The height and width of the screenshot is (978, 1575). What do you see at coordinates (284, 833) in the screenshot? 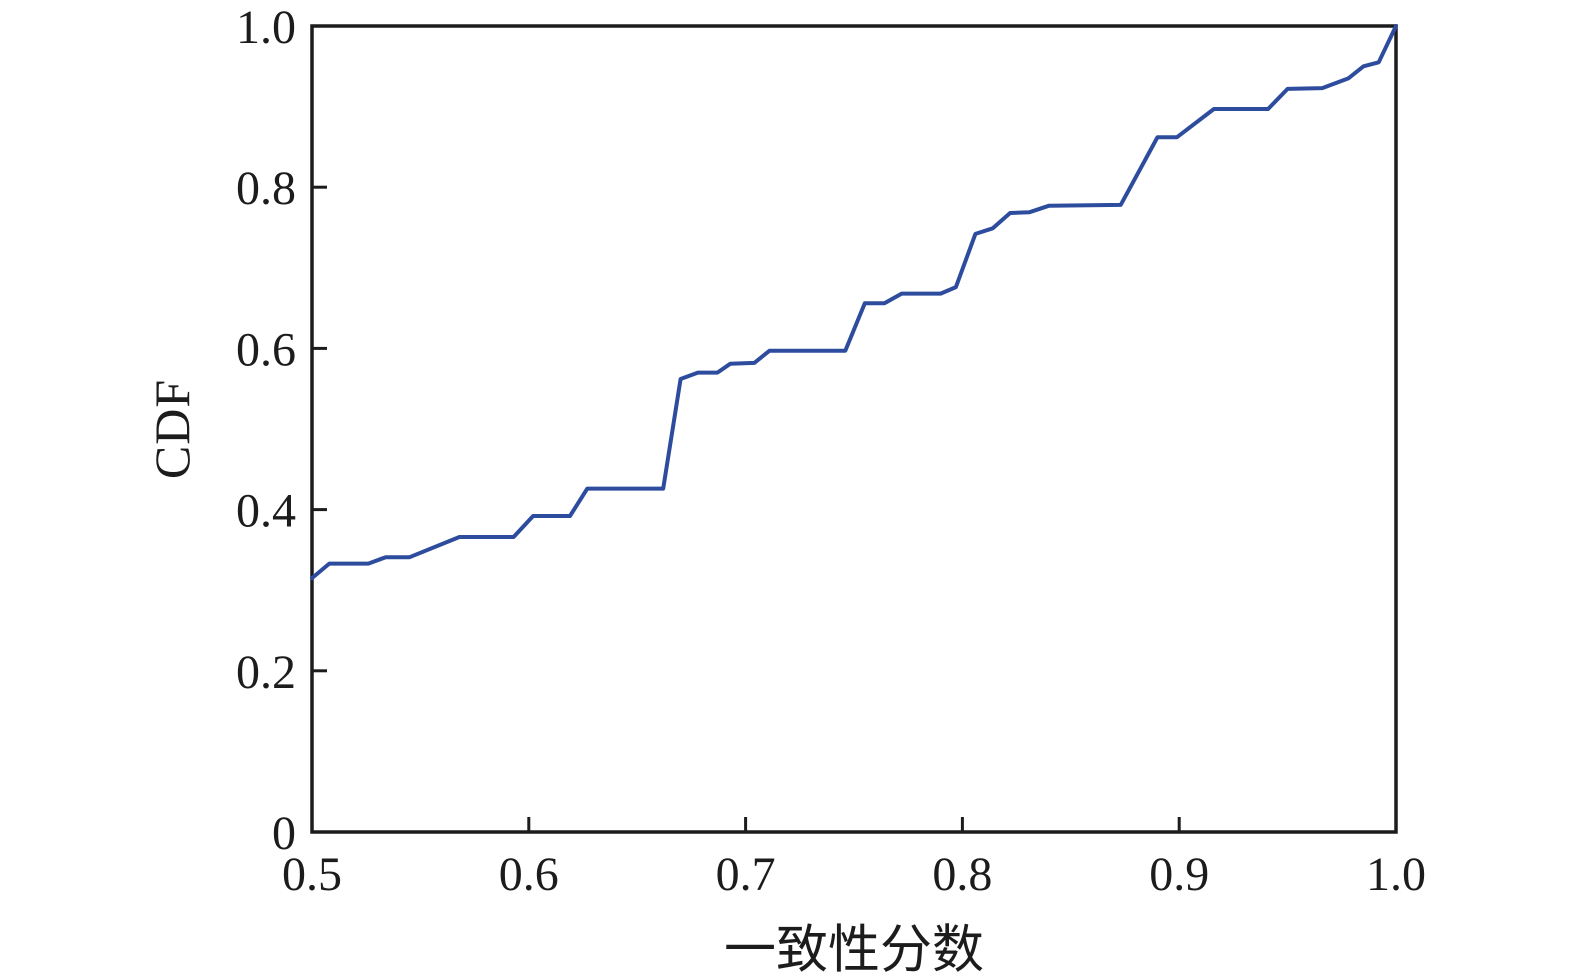
I see `y-tick-label: 0` at bounding box center [284, 833].